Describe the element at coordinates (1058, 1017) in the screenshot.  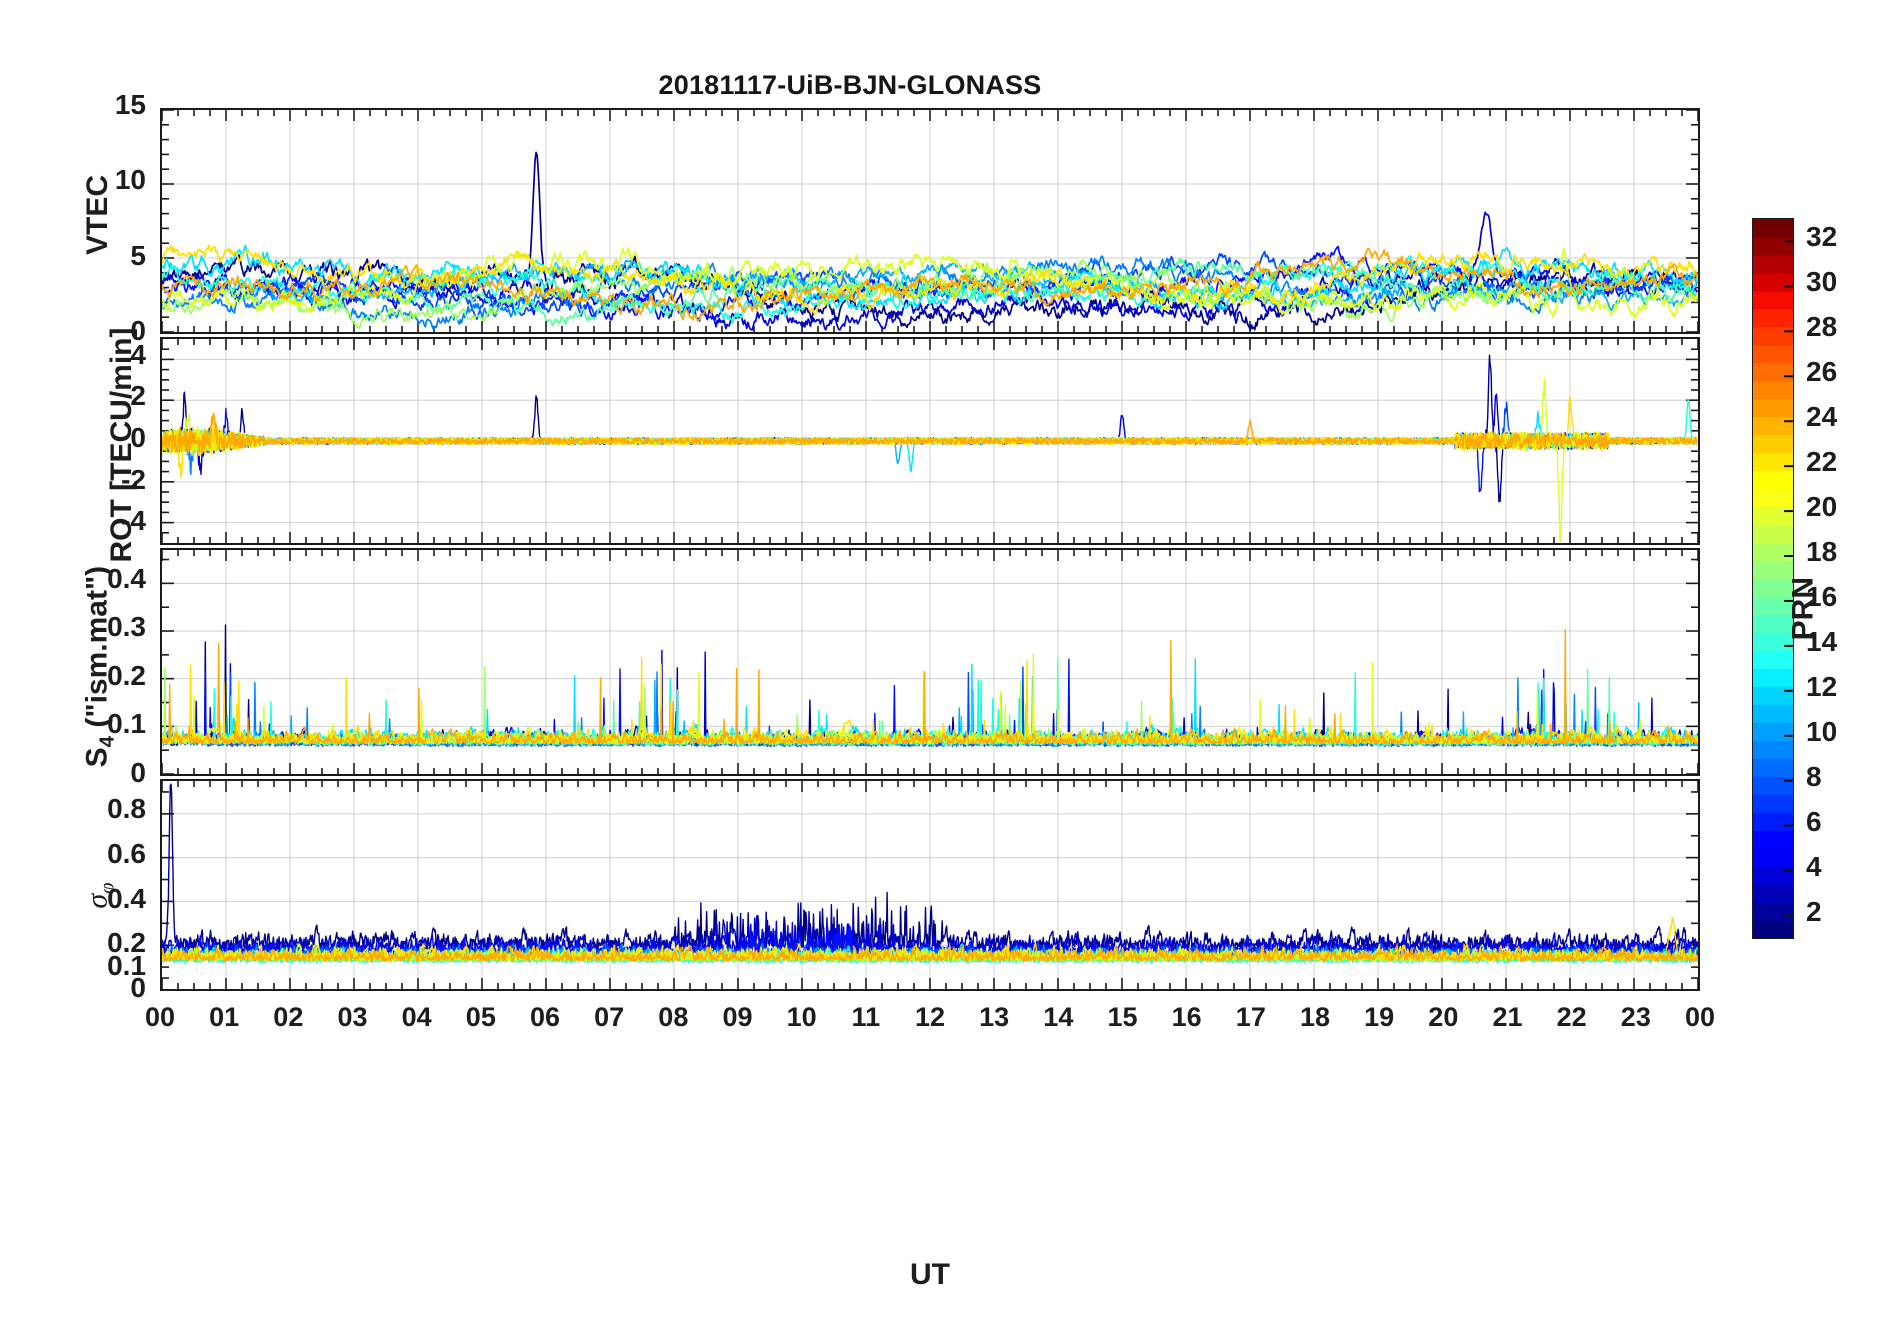
I see `x-tick-label: 14` at that location.